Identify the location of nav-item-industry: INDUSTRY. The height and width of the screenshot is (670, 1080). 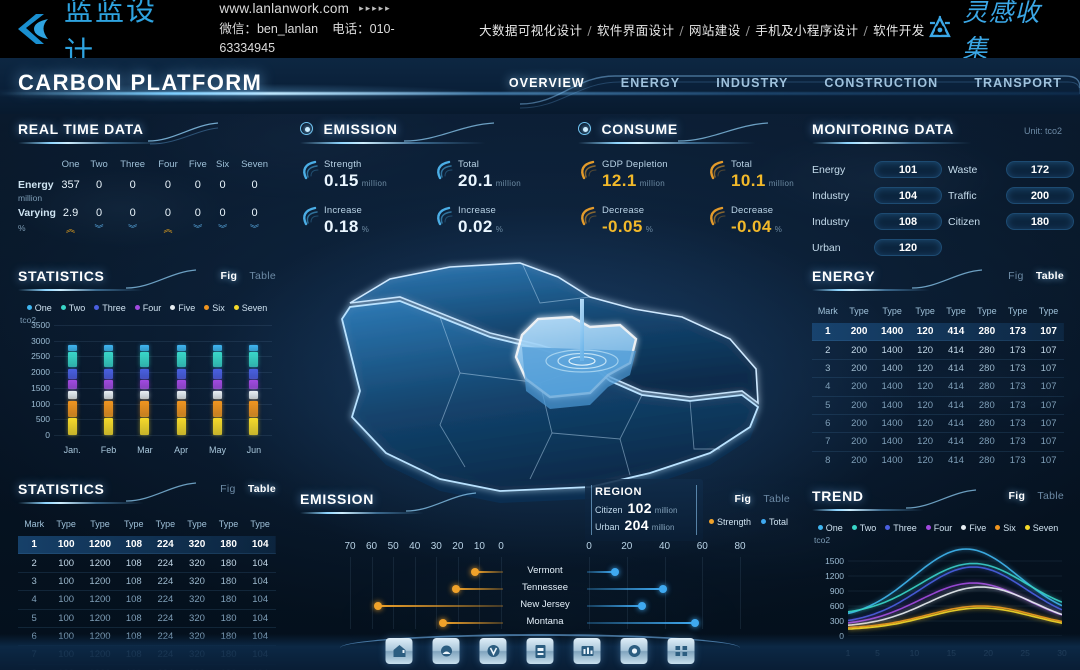
(752, 83).